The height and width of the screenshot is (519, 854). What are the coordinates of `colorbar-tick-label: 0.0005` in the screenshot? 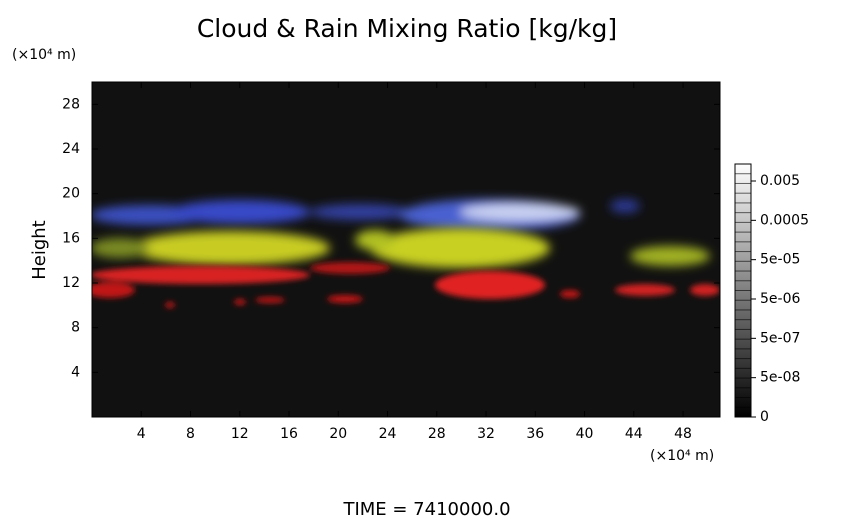 It's located at (784, 220).